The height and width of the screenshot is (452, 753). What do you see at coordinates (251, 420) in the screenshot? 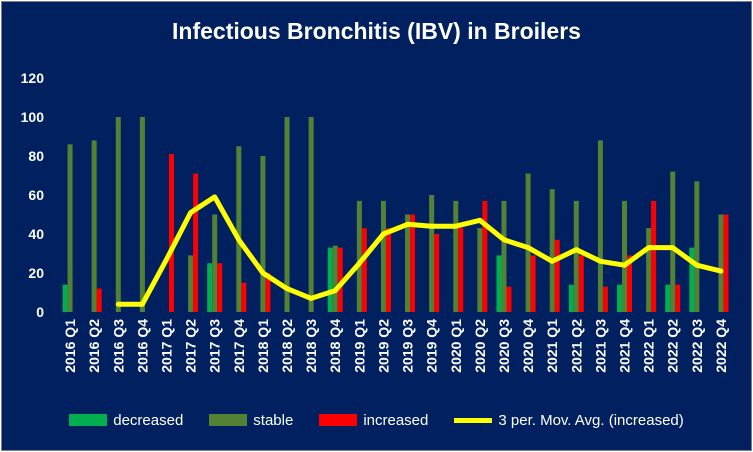
I see `legend-item-stable: stable` at bounding box center [251, 420].